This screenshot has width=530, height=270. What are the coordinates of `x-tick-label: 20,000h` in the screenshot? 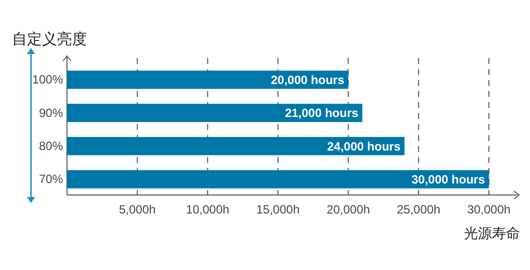 It's located at (348, 209).